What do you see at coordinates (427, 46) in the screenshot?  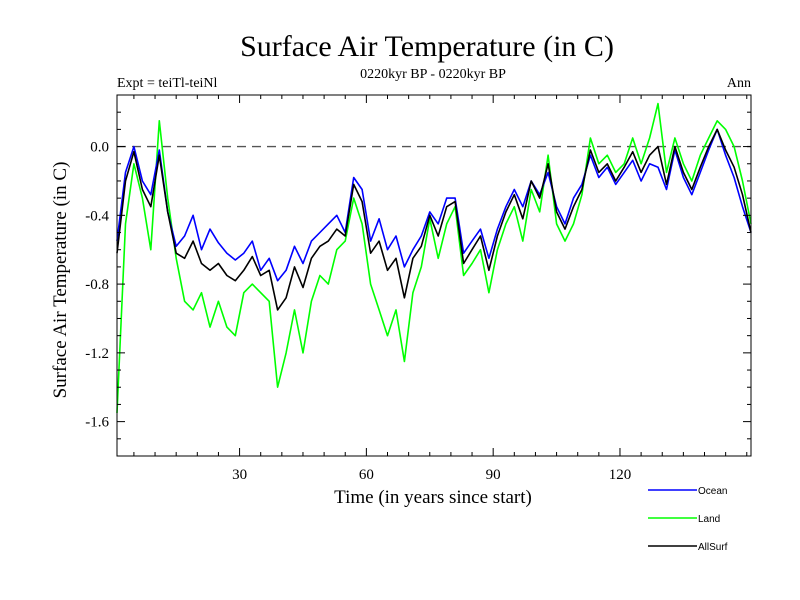 I see `chart-title: Surface Air Temperature (in C)` at bounding box center [427, 46].